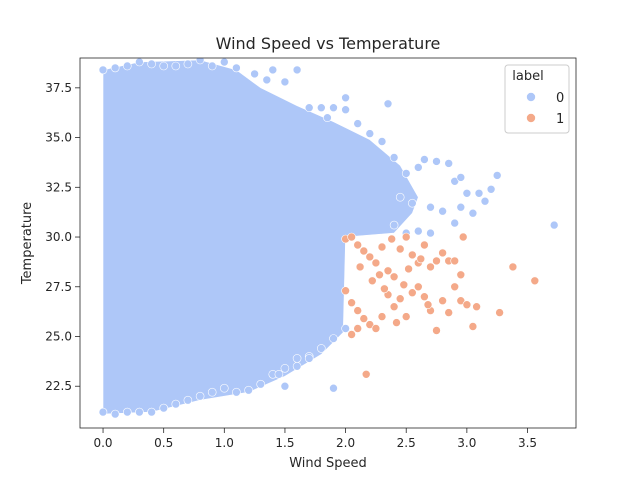 Image resolution: width=640 pixels, height=480 pixels. Describe the element at coordinates (58, 138) in the screenshot. I see `y-tick-label: 35.0` at that location.